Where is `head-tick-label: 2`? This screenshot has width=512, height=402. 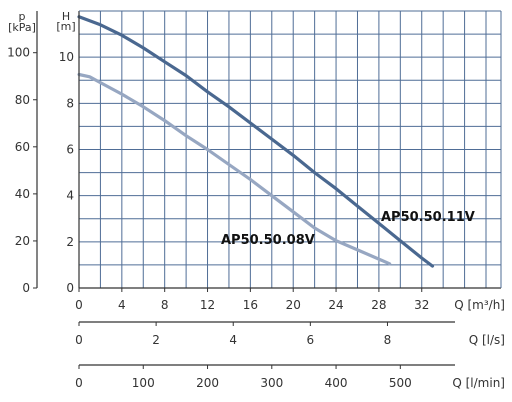
head-tick-label: 2 is located at coordinates (70, 242).